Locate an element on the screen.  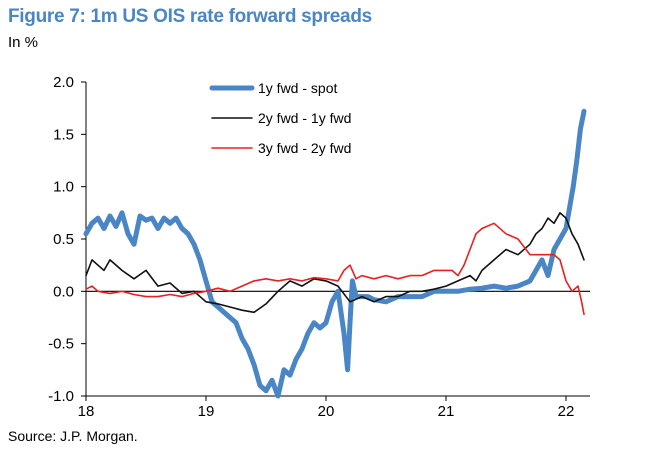
x-tick-label: 20 is located at coordinates (326, 411).